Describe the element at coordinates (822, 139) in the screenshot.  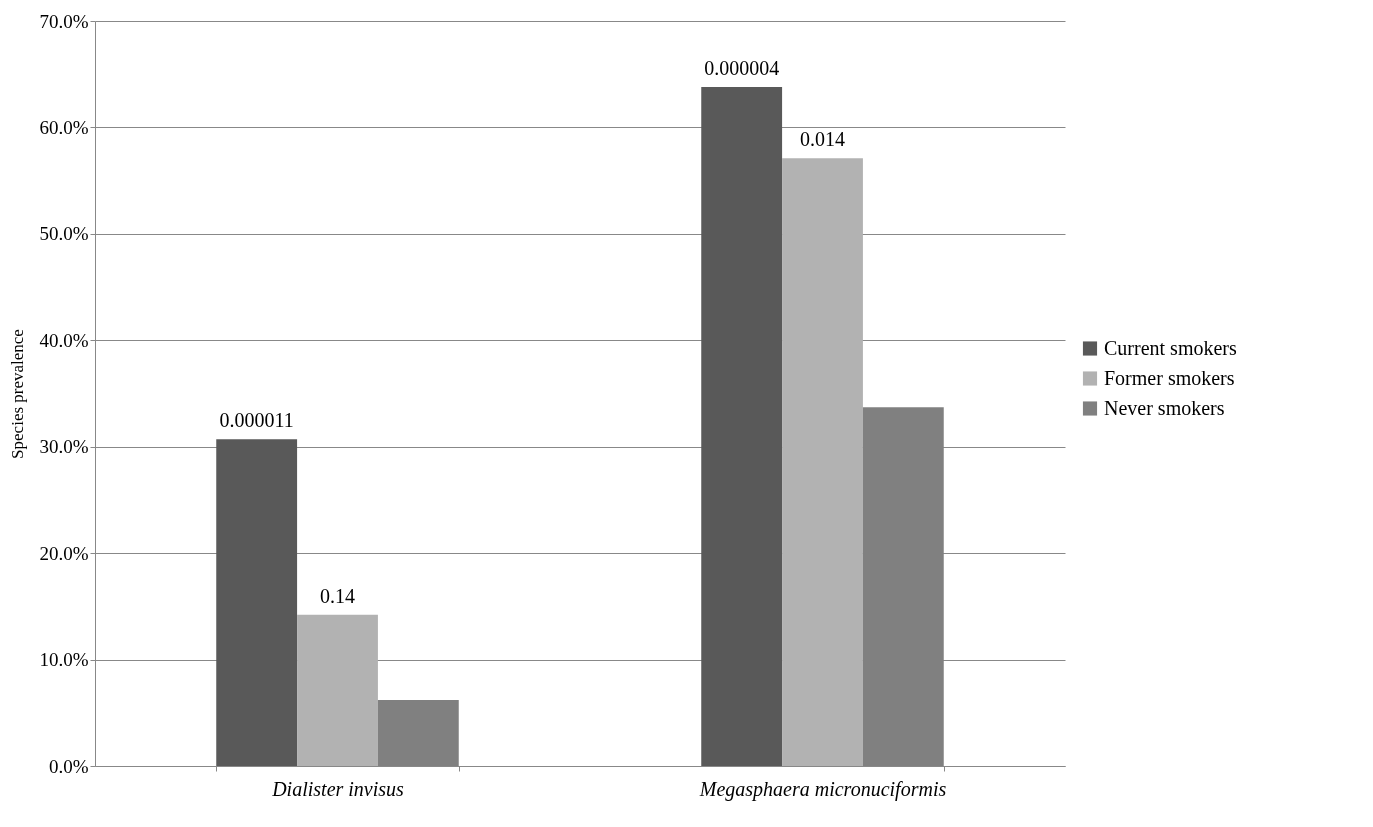
I see `annotation: 0.014` at that location.